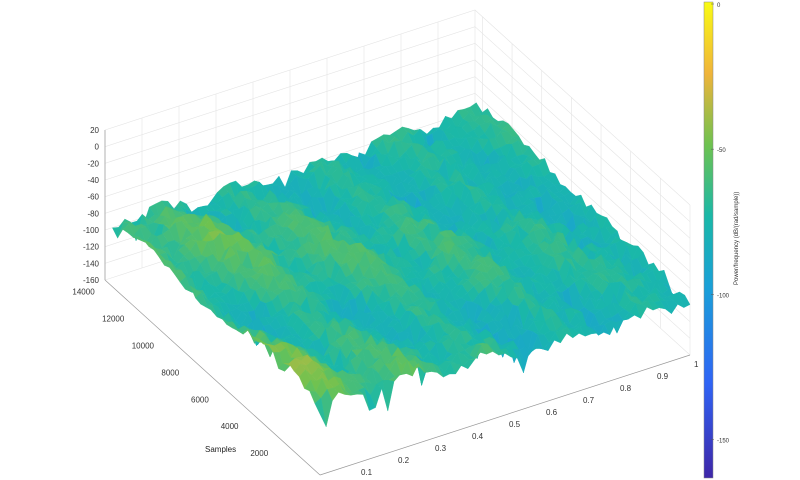 The image size is (800, 480). Describe the element at coordinates (83, 292) in the screenshot. I see `y-tick-label: 14000` at that location.